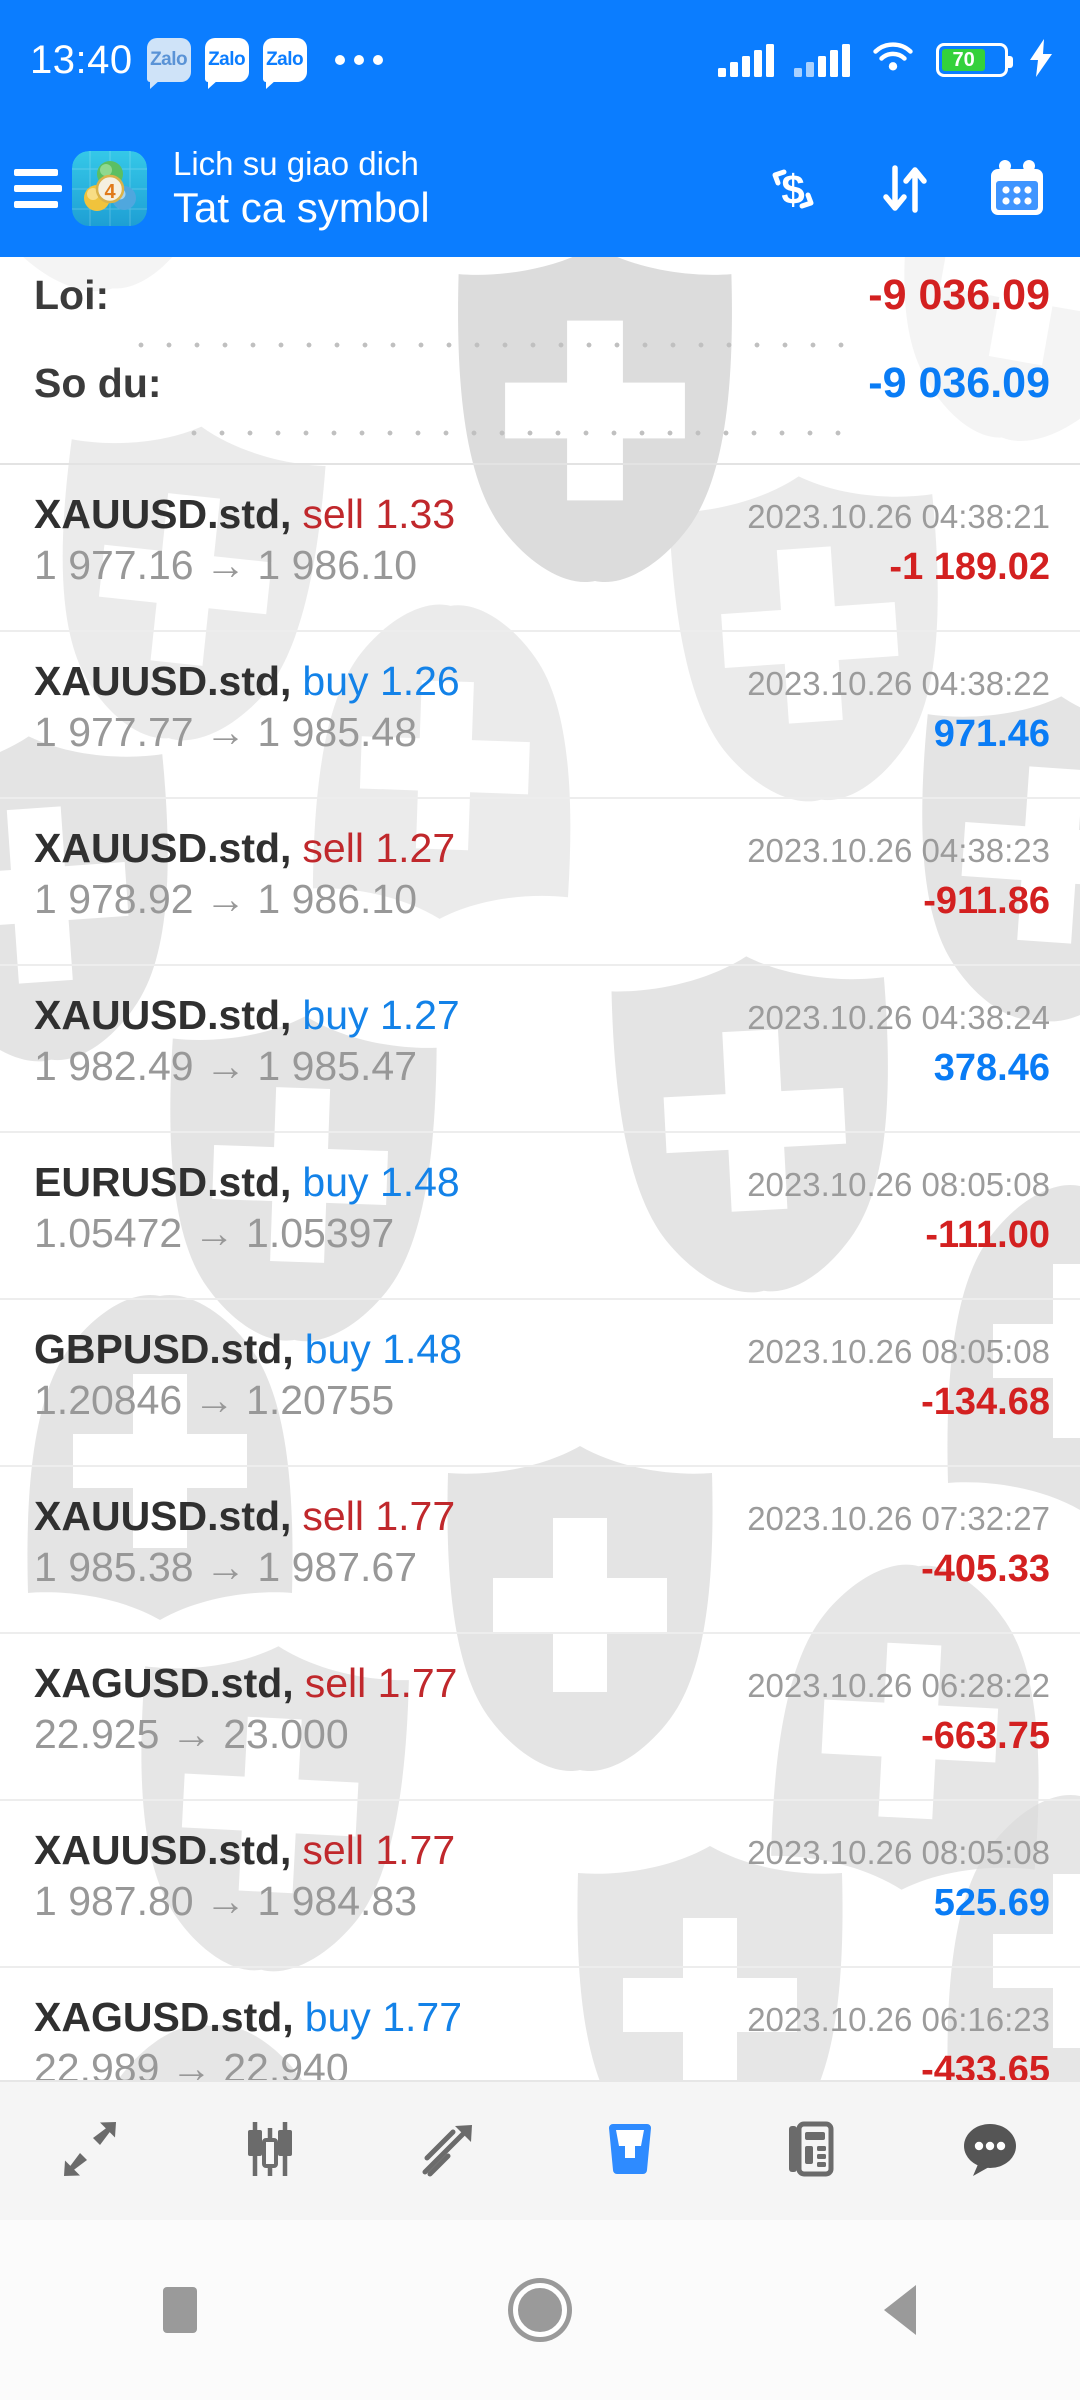  I want to click on deal-open-price: 1.05472, so click(108, 1233).